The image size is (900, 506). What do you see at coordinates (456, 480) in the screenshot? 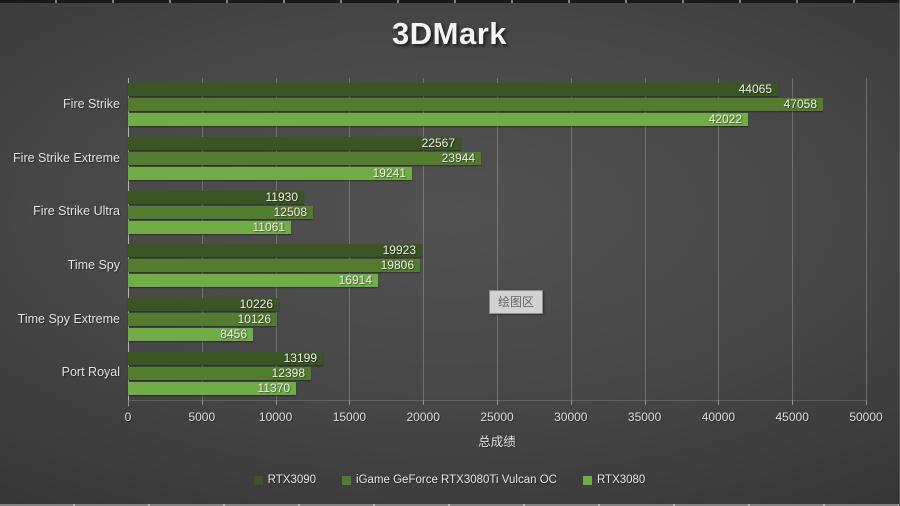
I see `legend-label: iGame GeForce RTX3080Ti Vulcan OC` at bounding box center [456, 480].